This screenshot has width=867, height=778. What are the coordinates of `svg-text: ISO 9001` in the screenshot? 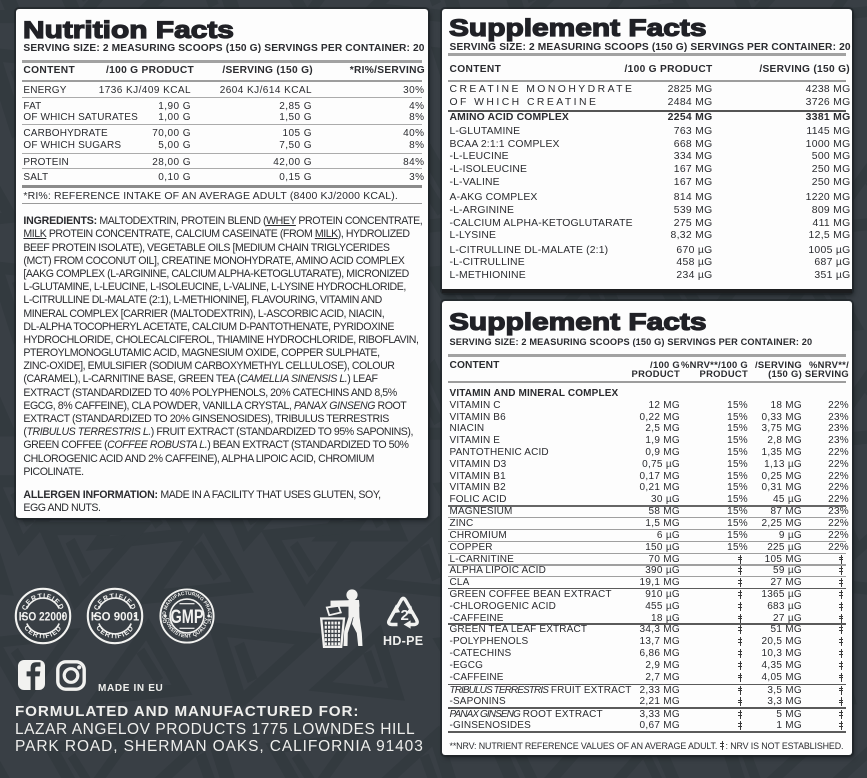 It's located at (115, 617).